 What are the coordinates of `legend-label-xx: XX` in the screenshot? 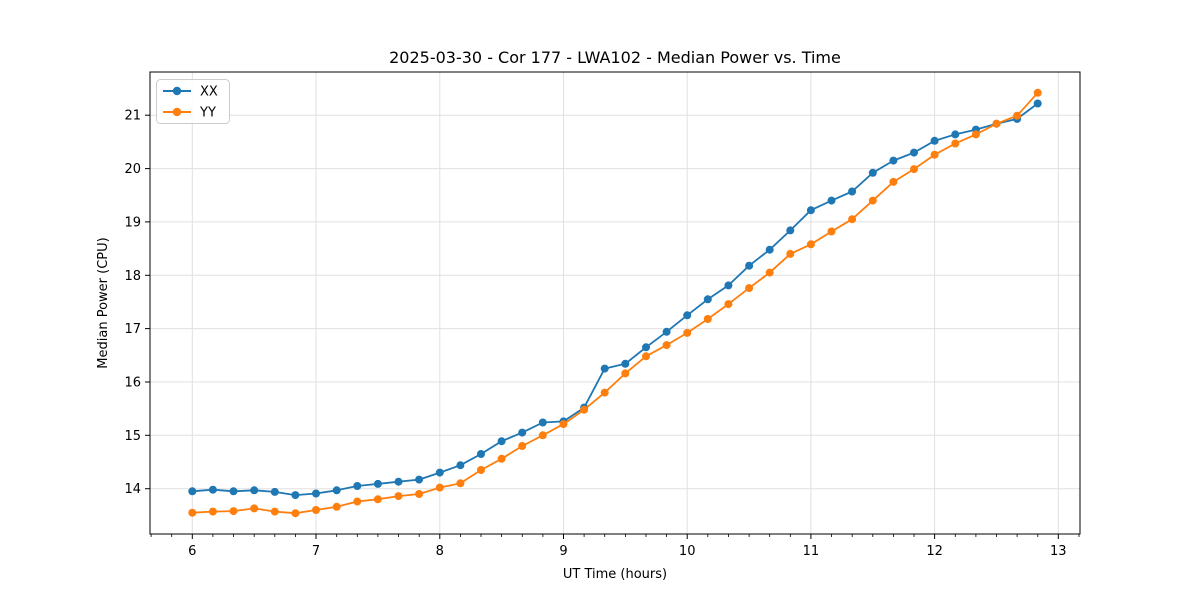 It's located at (209, 92).